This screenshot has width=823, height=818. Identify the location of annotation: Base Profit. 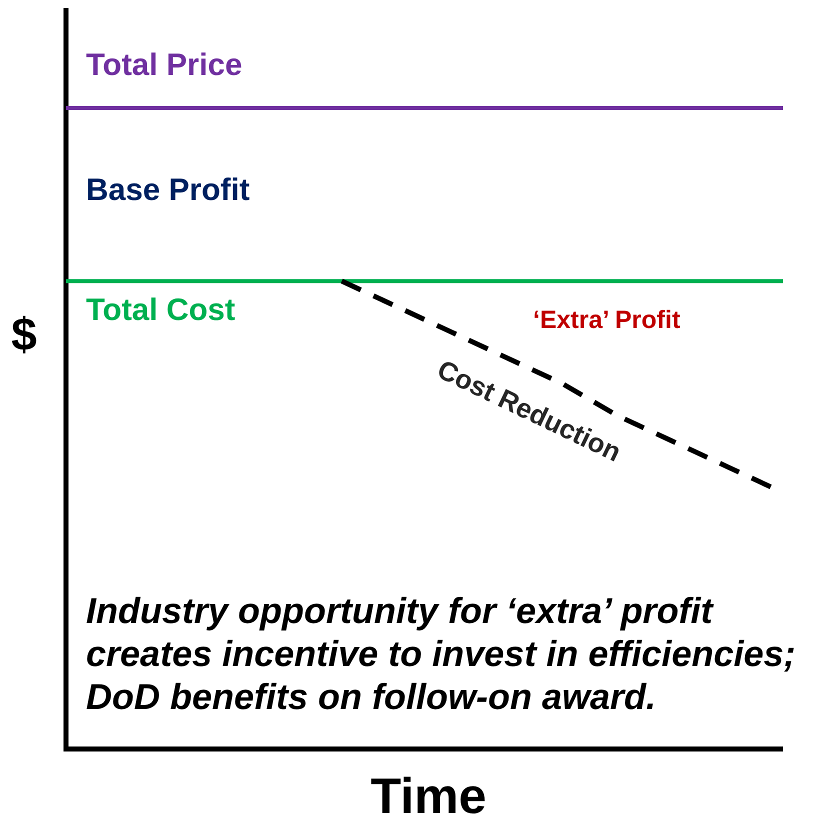
(168, 189).